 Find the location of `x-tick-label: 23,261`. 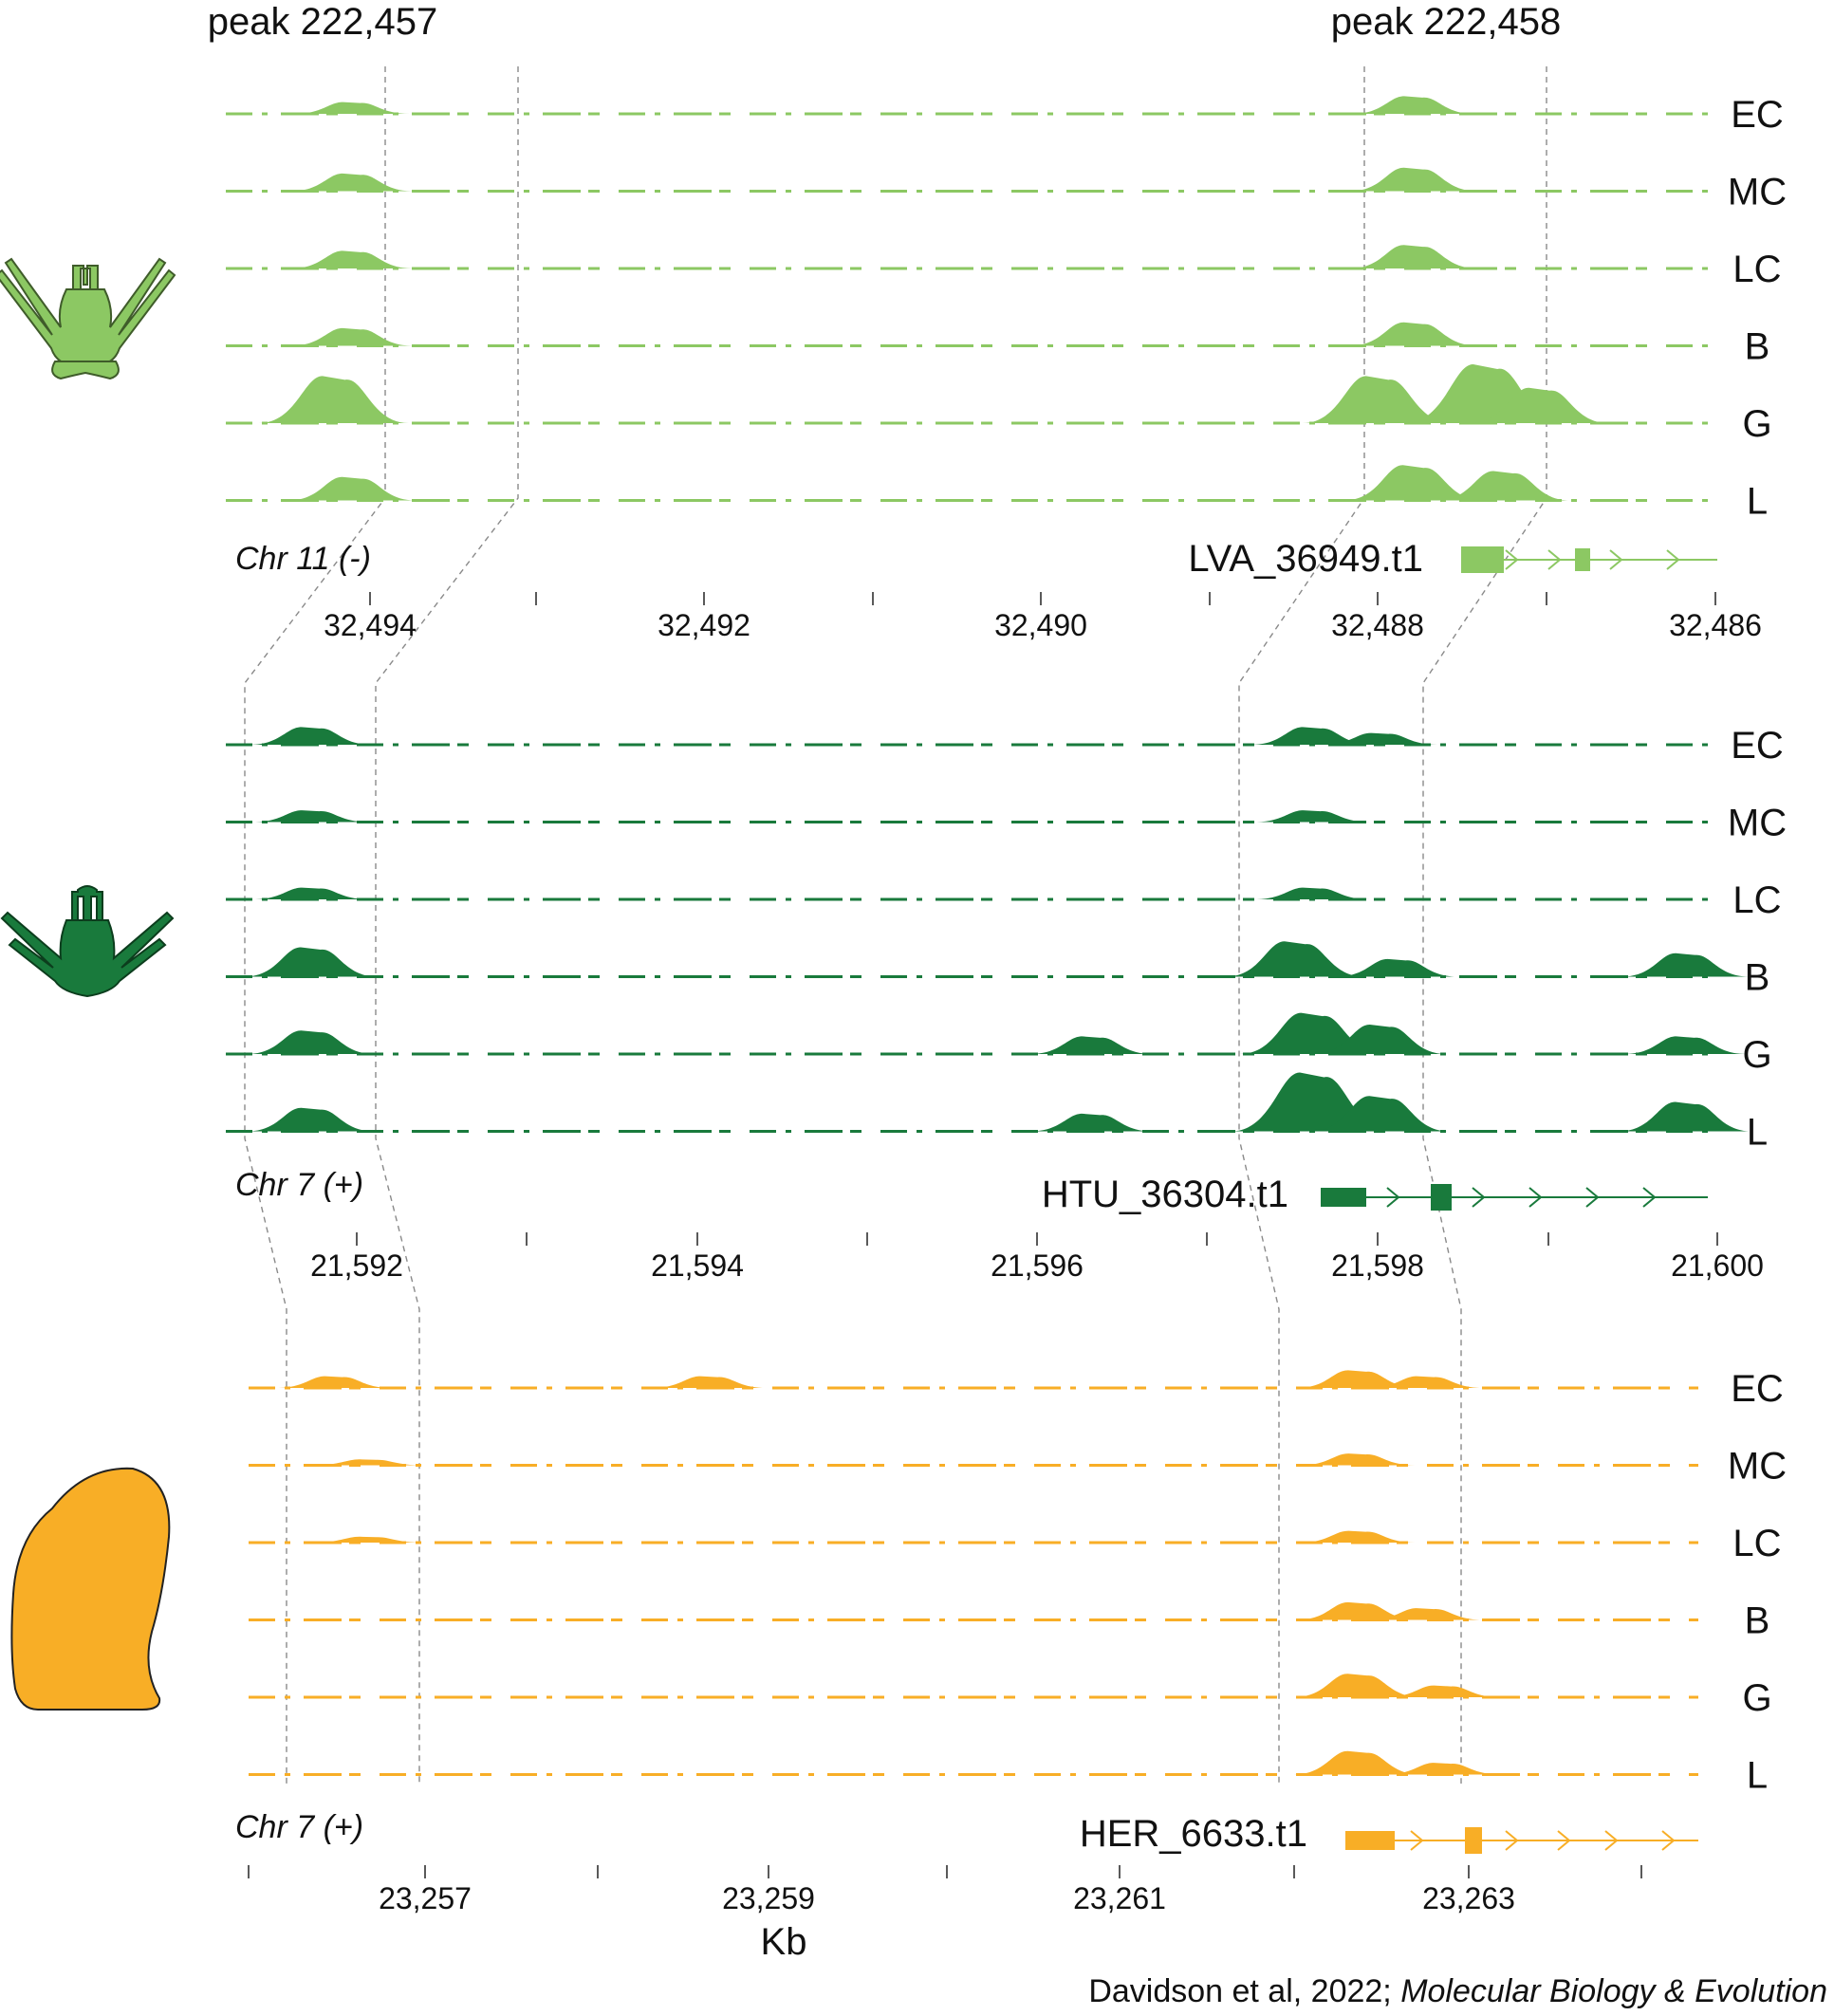

x-tick-label: 23,261 is located at coordinates (1119, 1898).